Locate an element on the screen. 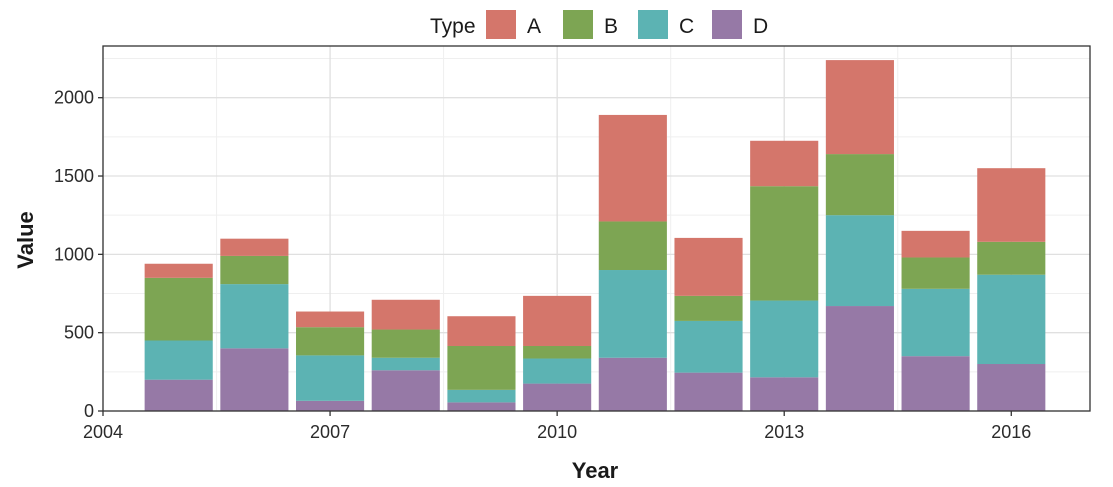 This screenshot has width=1113, height=487. y-tick-label: 1000 is located at coordinates (74, 254).